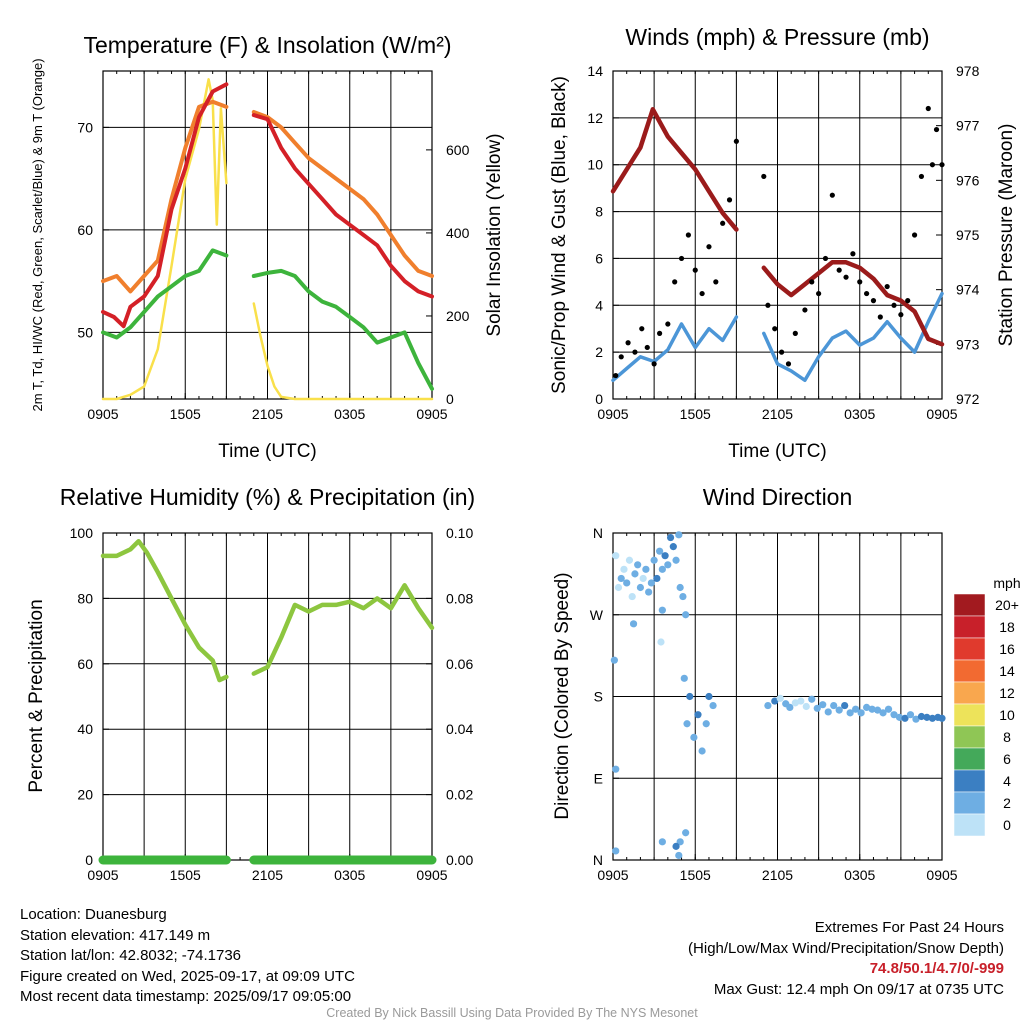  What do you see at coordinates (82, 533) in the screenshot?
I see `y-tick-label: 100` at bounding box center [82, 533].